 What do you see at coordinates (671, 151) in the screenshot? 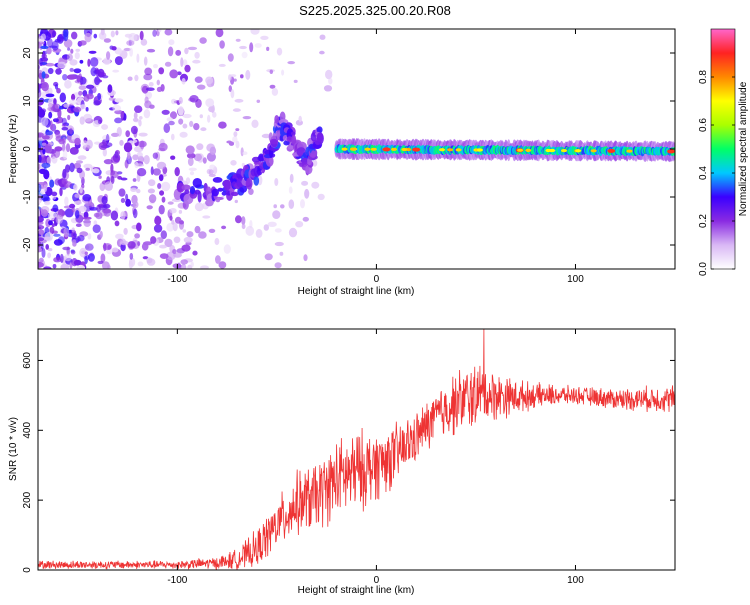
I see `spectrogram-hot-spot` at bounding box center [671, 151].